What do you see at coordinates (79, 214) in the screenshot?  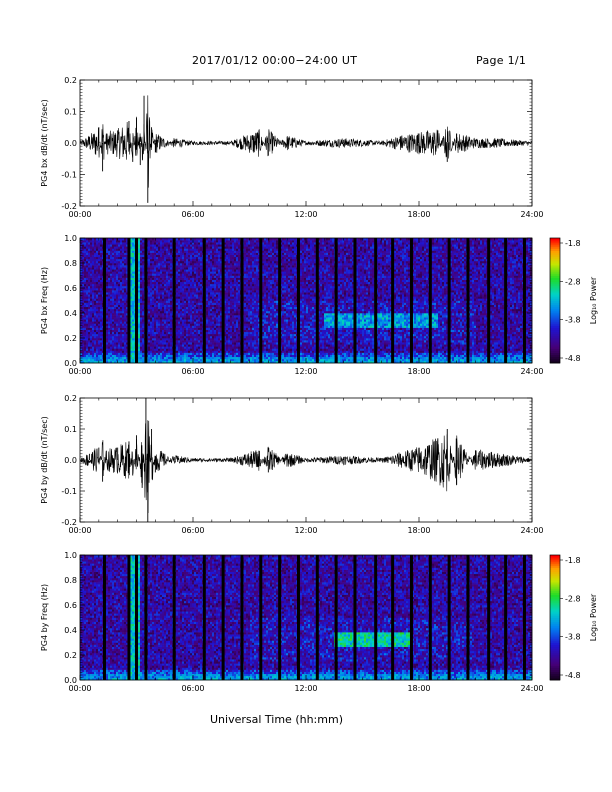 I see `x-tick-label: 00:00` at bounding box center [79, 214].